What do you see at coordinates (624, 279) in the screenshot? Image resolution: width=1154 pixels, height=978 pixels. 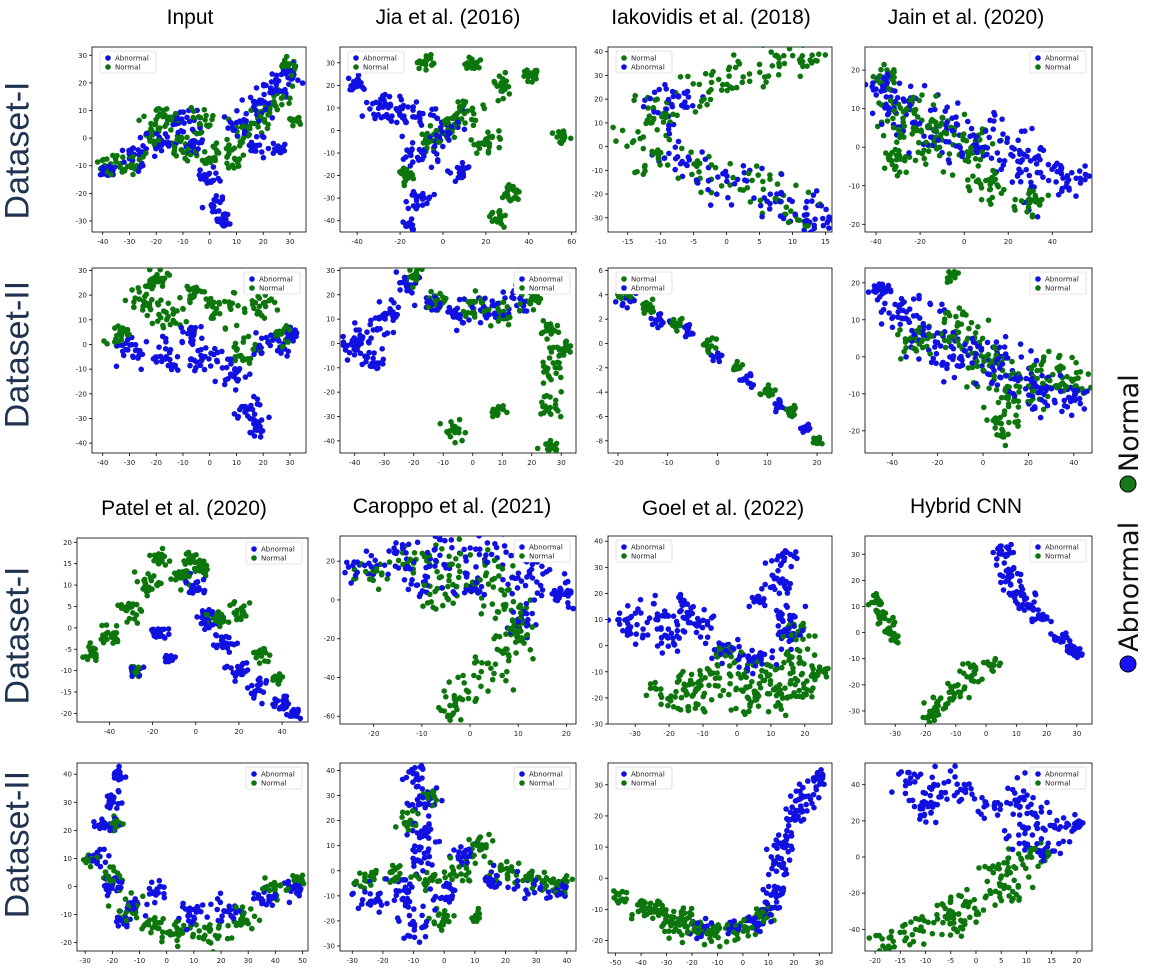 I see `legend-marker-normal` at bounding box center [624, 279].